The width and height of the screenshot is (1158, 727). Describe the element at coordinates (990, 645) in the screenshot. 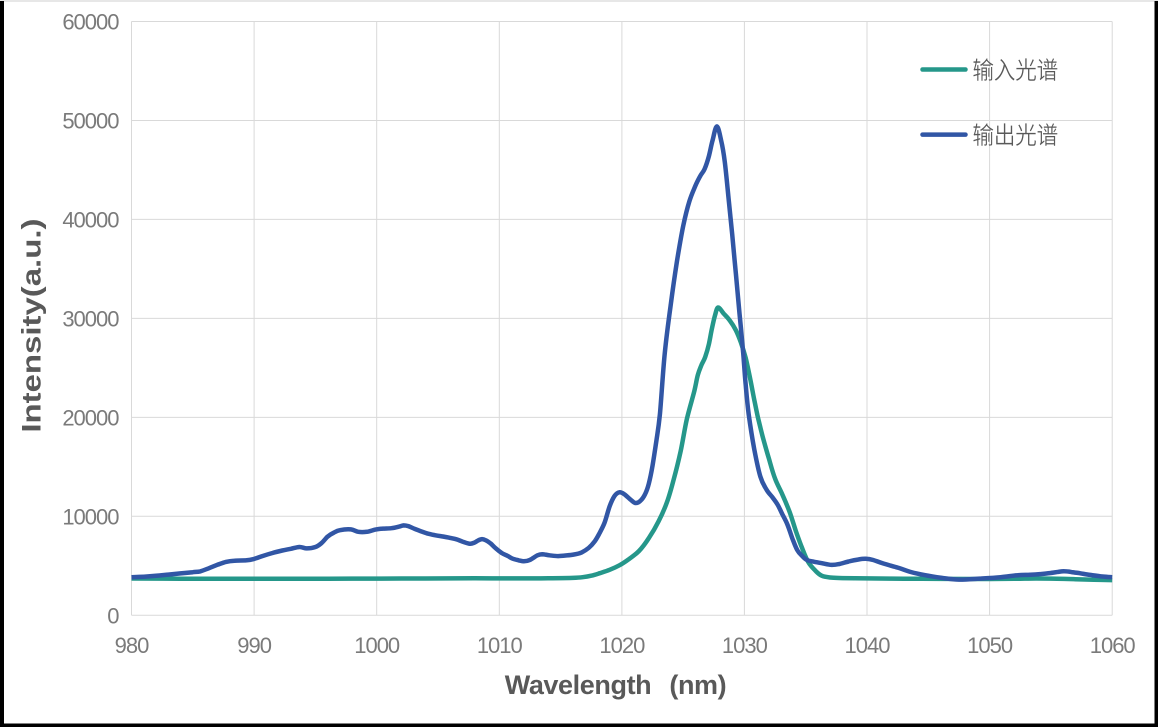

I see `svg-text: 1050` at that location.